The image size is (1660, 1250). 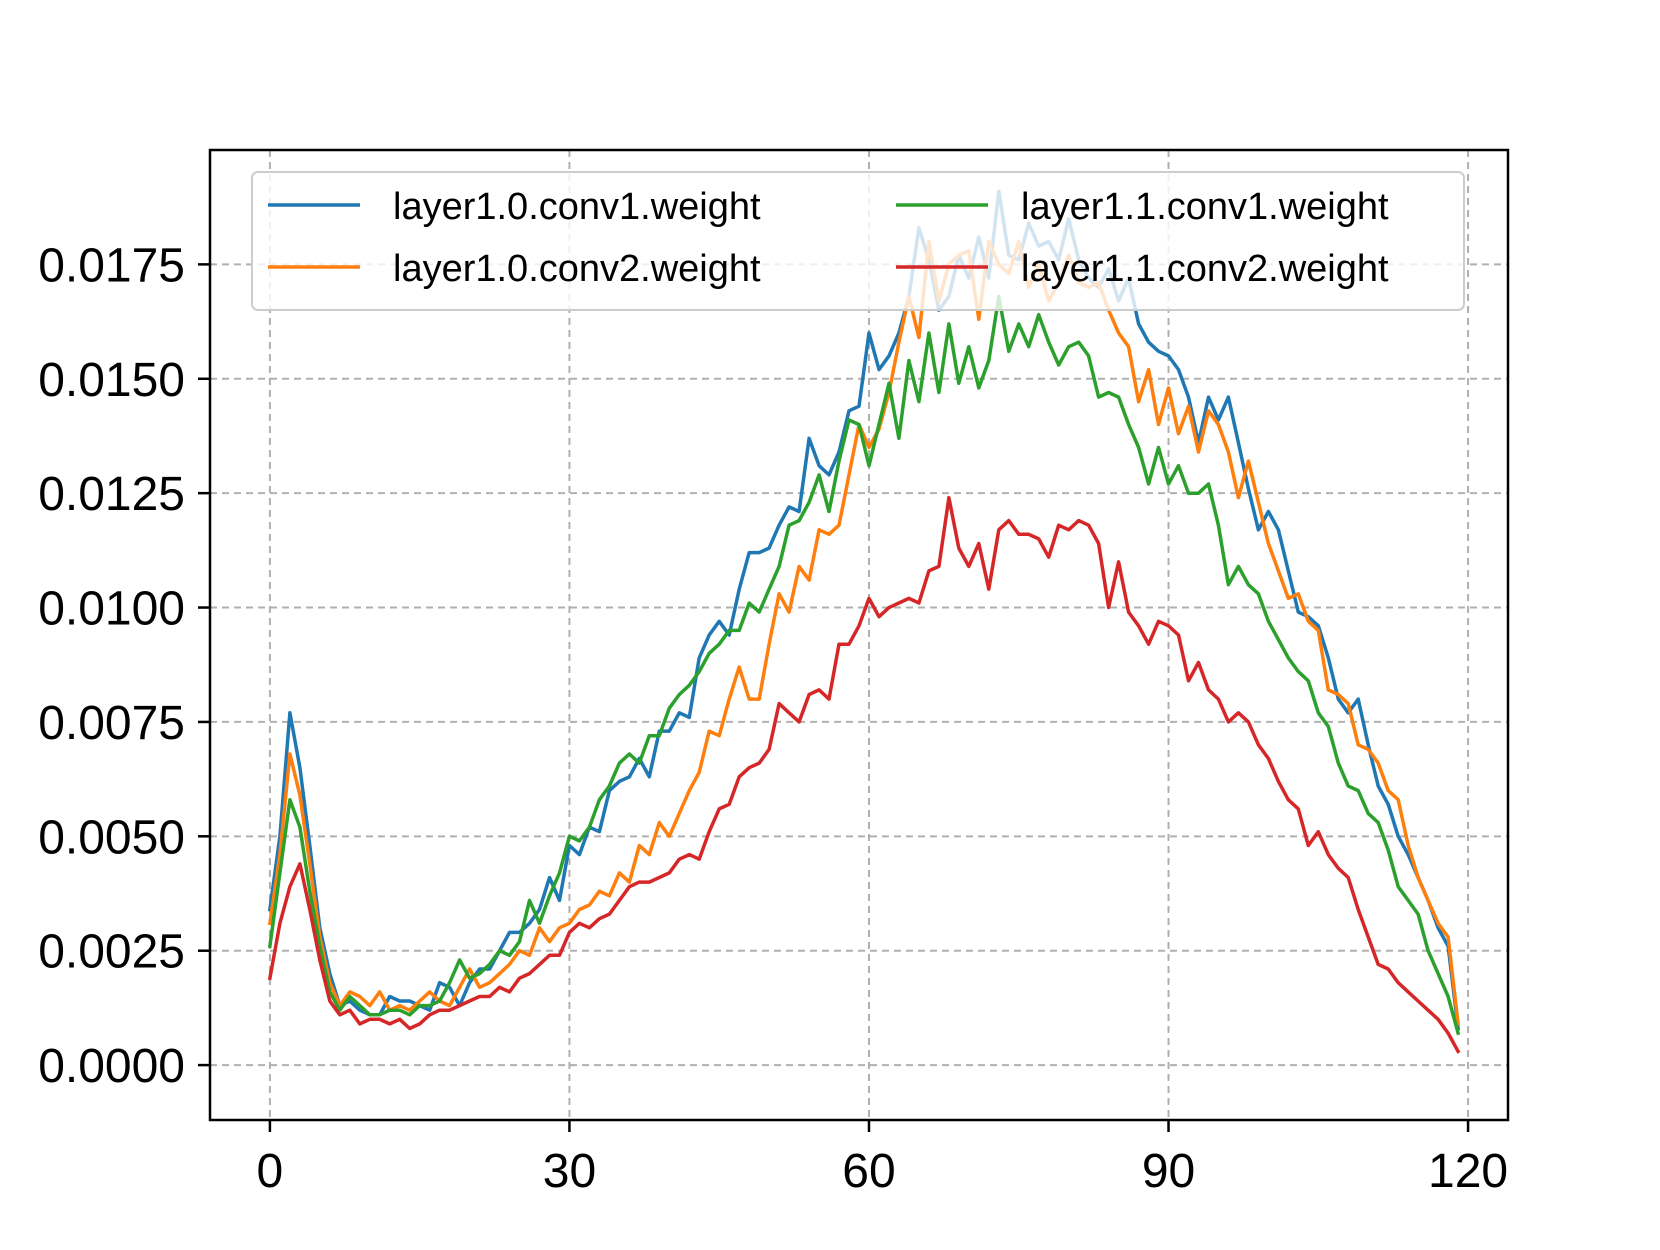 I want to click on x-tick-label: 0, so click(x=270, y=1171).